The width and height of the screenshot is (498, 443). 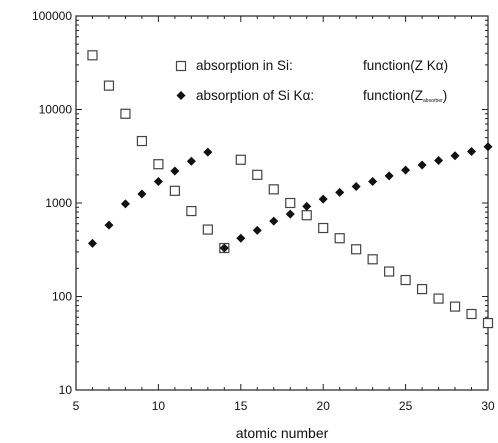 I want to click on legend-function-series-1-sub: absorber, so click(x=433, y=101).